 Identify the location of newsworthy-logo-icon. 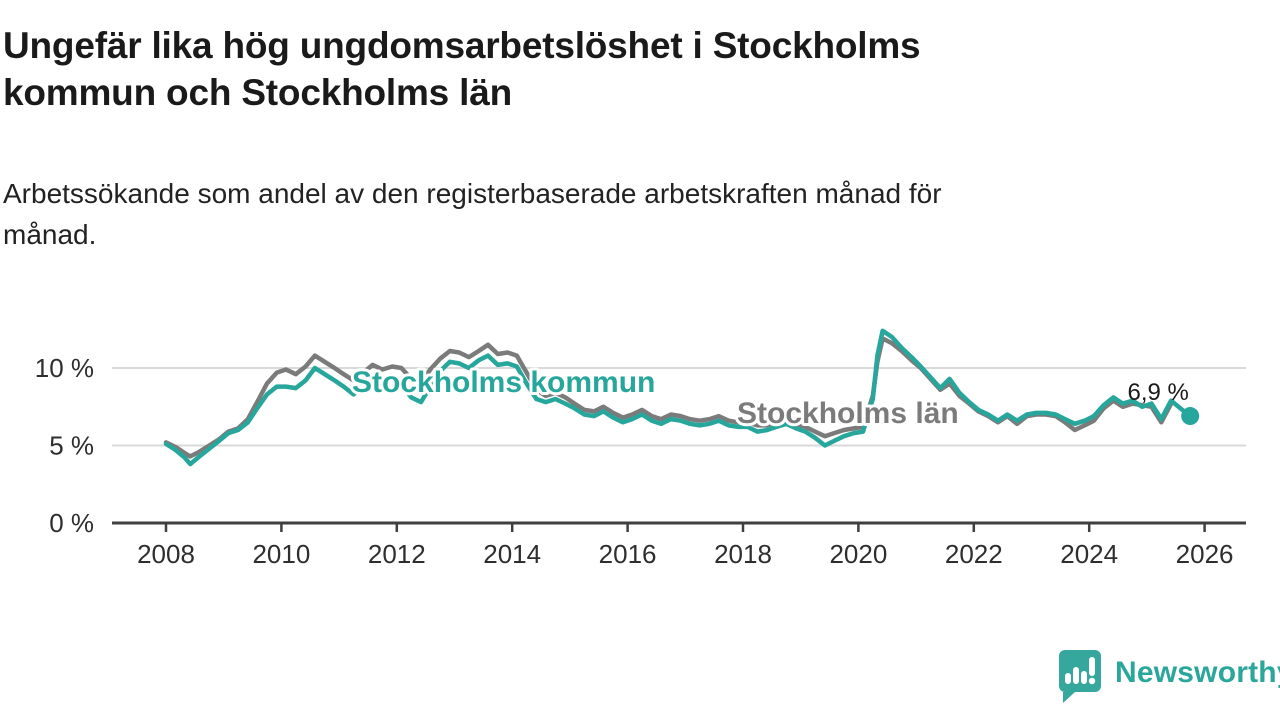
(1080, 676).